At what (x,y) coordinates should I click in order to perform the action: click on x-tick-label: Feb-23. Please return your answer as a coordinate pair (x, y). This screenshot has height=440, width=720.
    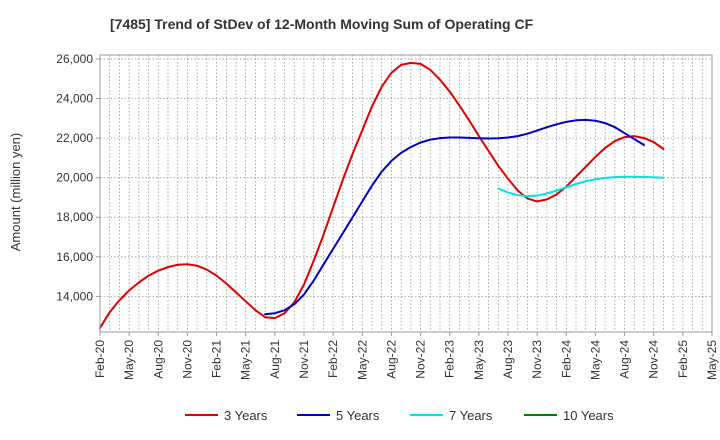
    Looking at the image, I should click on (450, 359).